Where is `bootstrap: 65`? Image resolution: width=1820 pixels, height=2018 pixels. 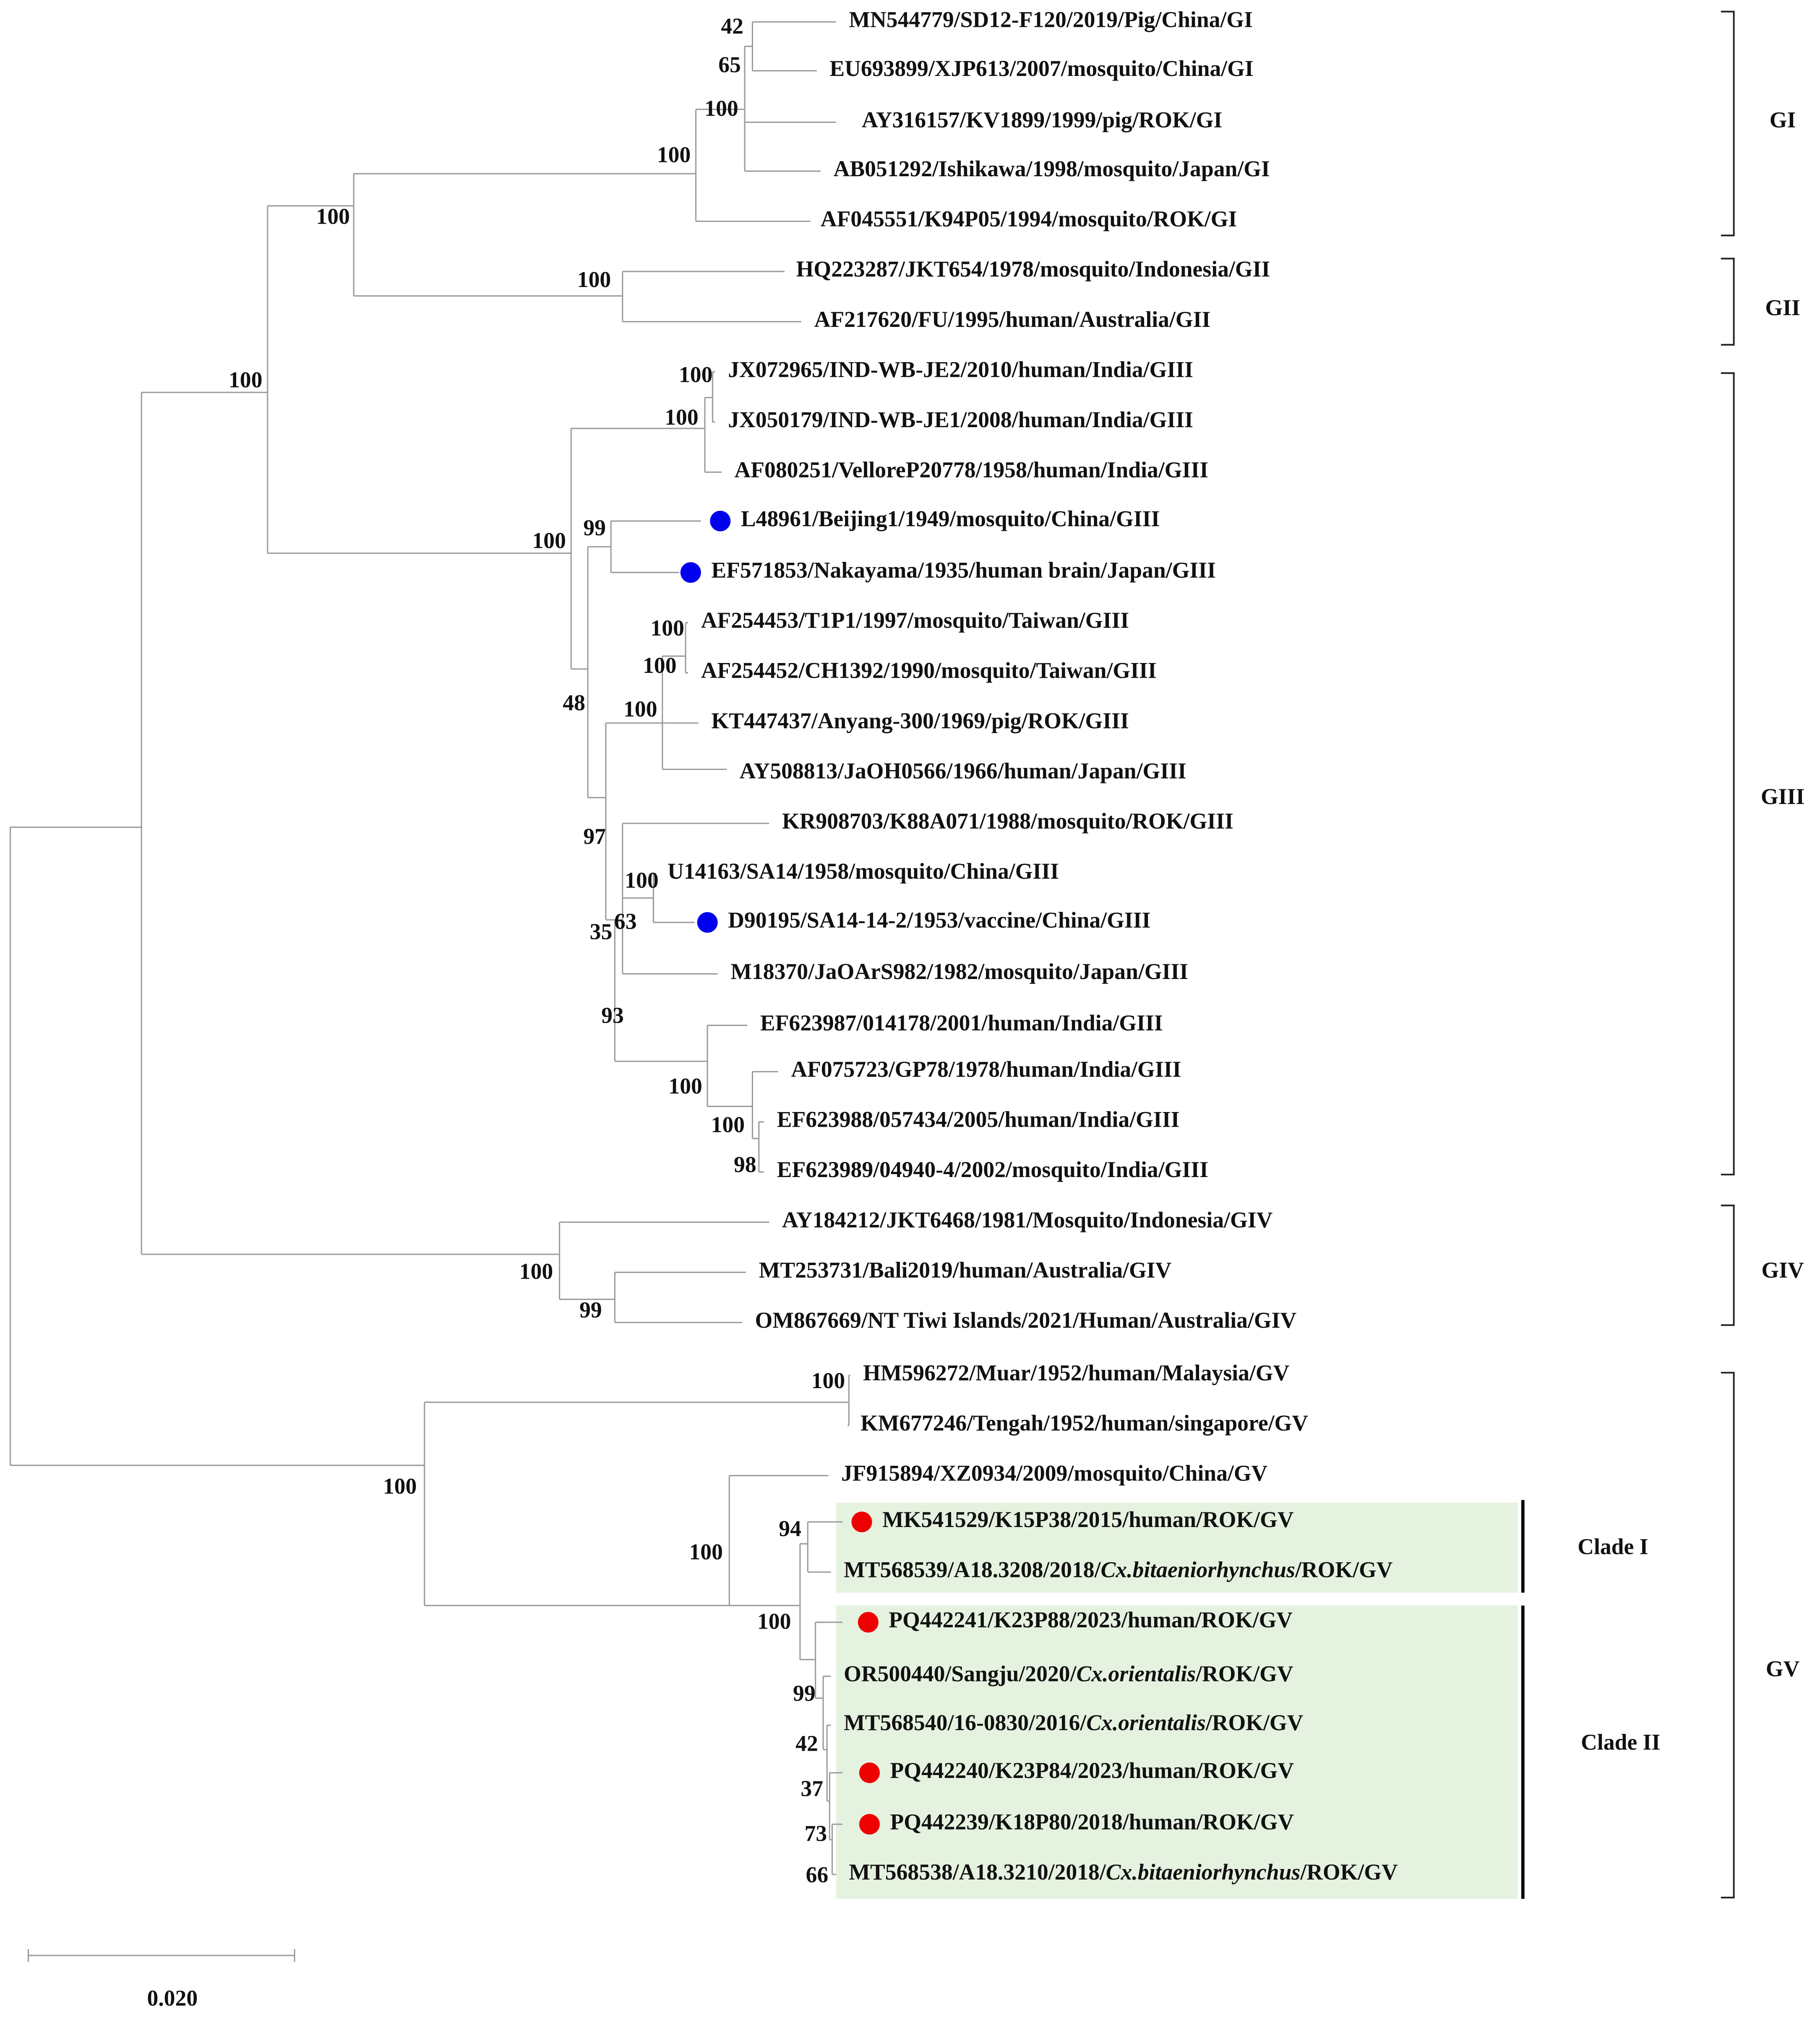 bootstrap: 65 is located at coordinates (729, 64).